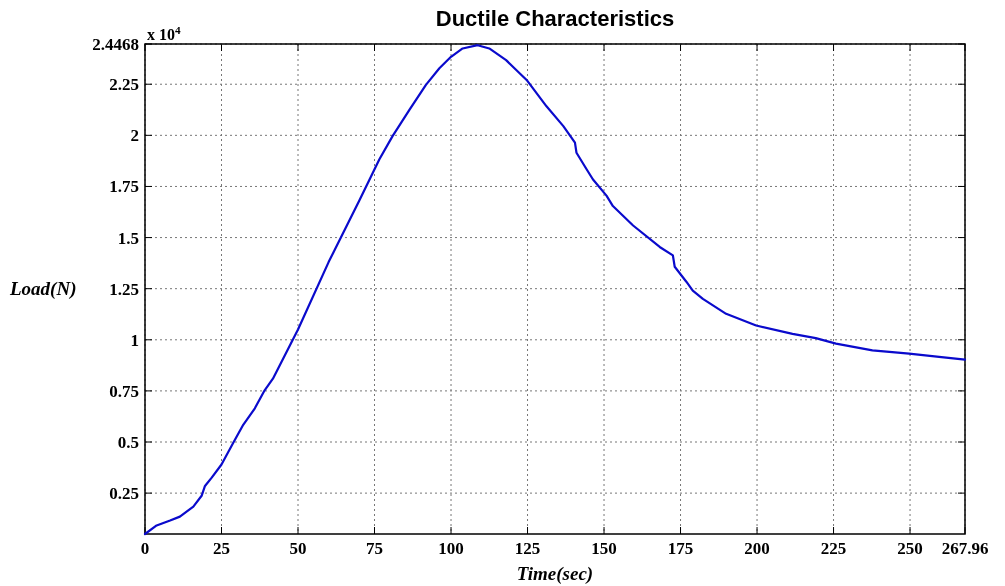 This screenshot has height=586, width=1005. Describe the element at coordinates (164, 33) in the screenshot. I see `text: x 10$^{4}$` at that location.